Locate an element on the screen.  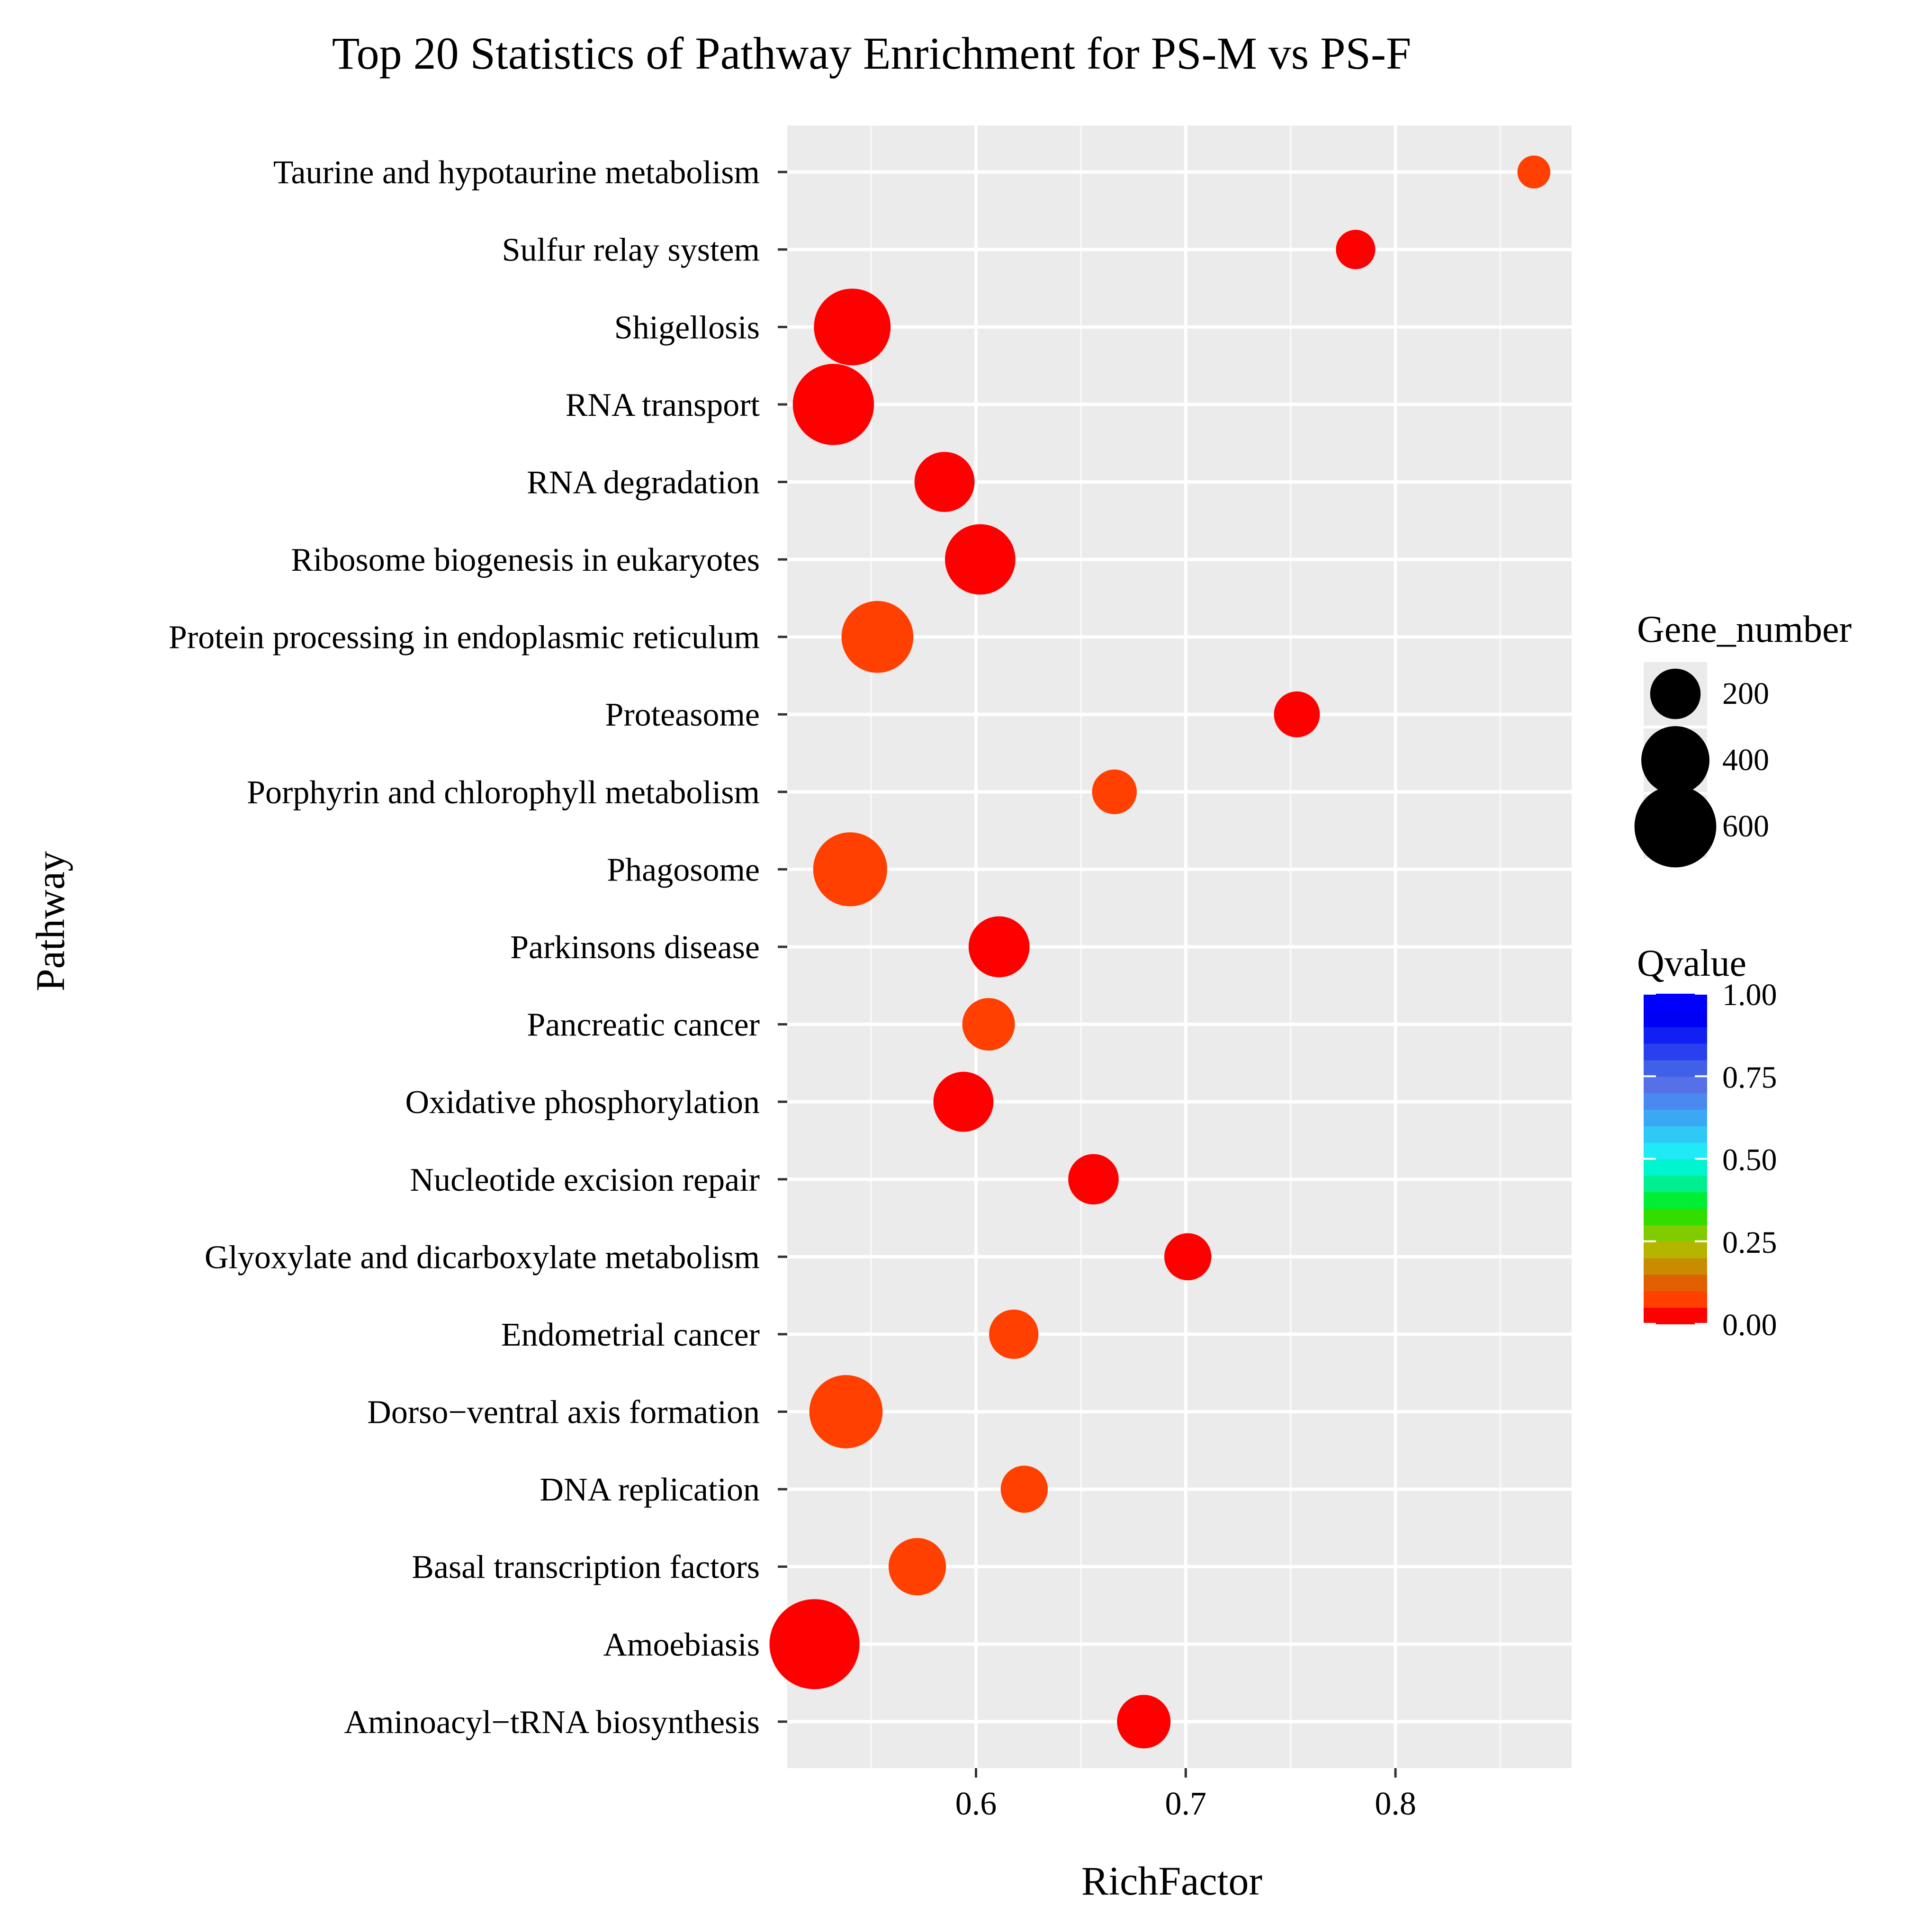
y-tick-label: RNA transport is located at coordinates (663, 405).